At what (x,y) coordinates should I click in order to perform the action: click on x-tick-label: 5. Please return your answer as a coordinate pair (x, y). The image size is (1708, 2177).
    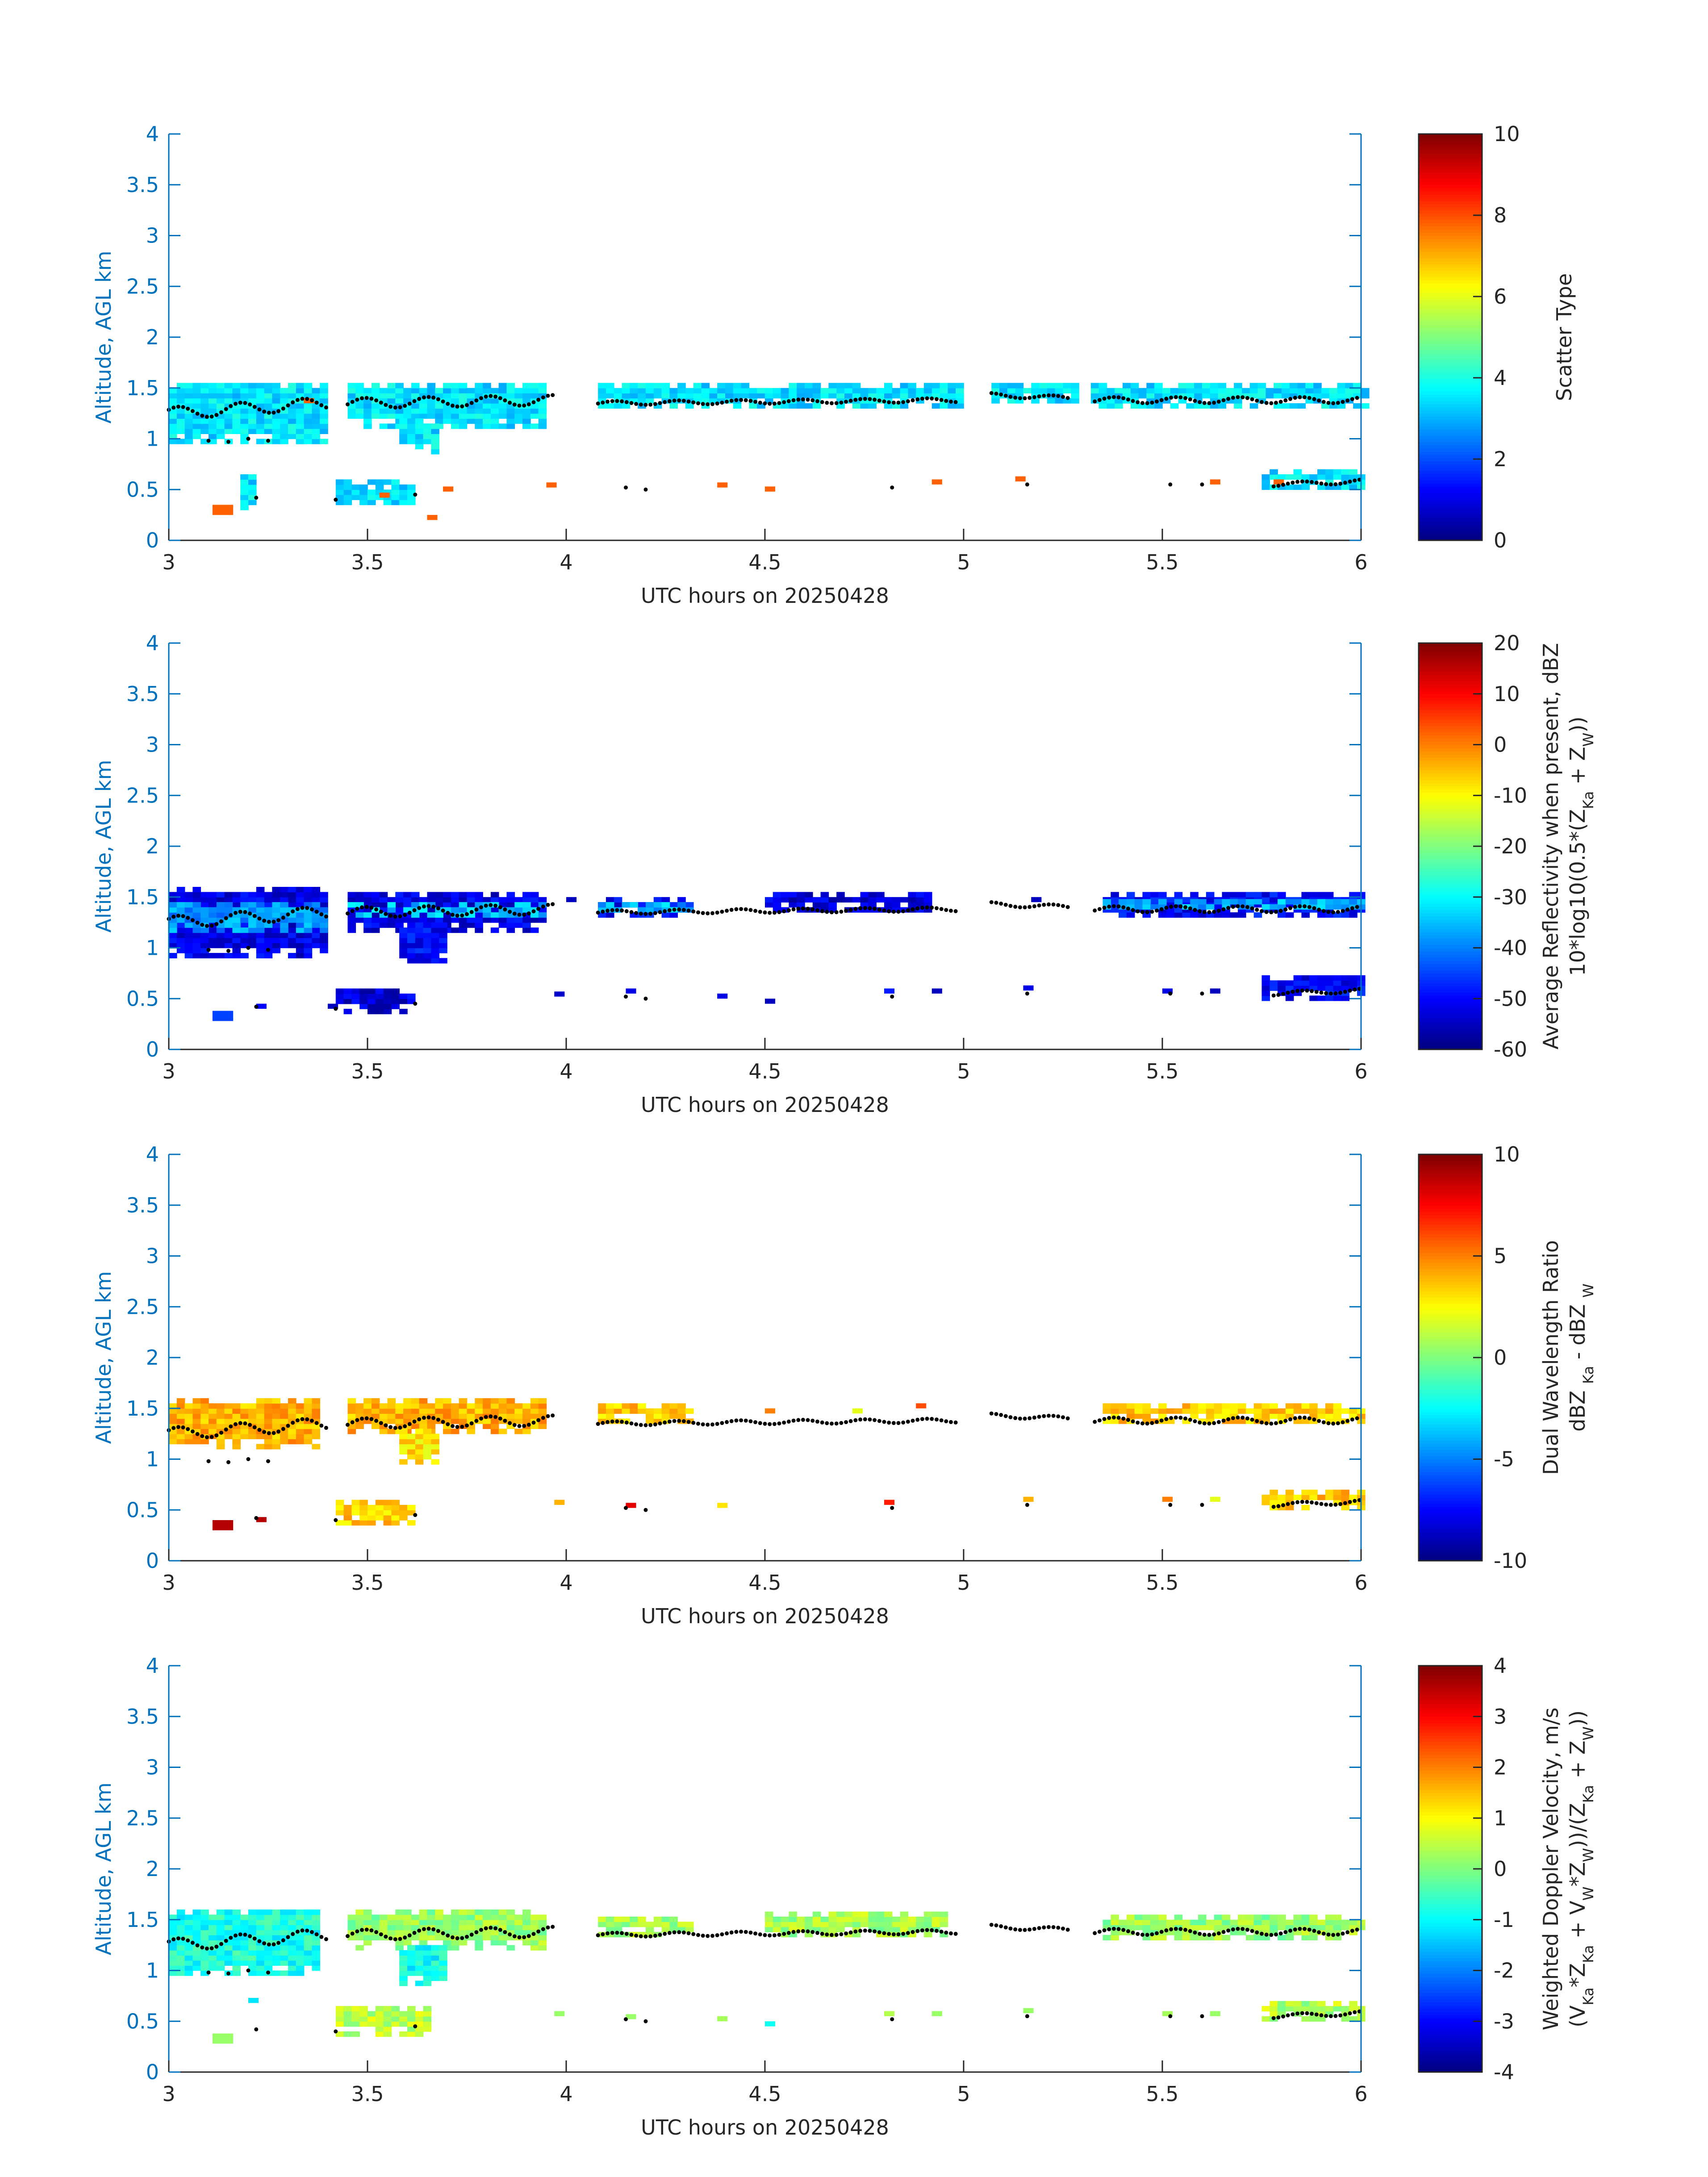
    Looking at the image, I should click on (963, 2094).